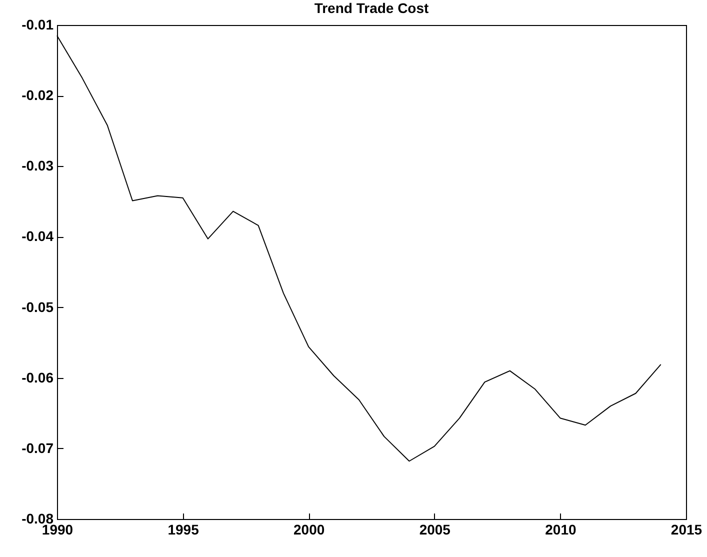  I want to click on y-tick-label: -0.05, so click(38, 306).